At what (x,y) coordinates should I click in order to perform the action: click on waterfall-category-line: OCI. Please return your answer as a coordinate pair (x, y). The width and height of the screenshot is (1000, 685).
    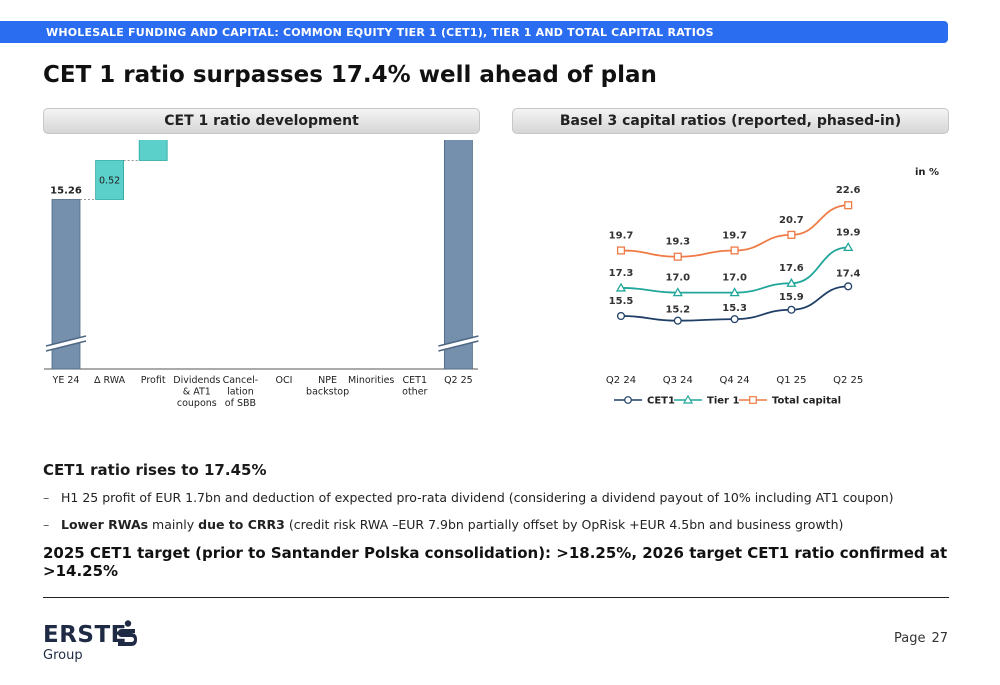
    Looking at the image, I should click on (284, 380).